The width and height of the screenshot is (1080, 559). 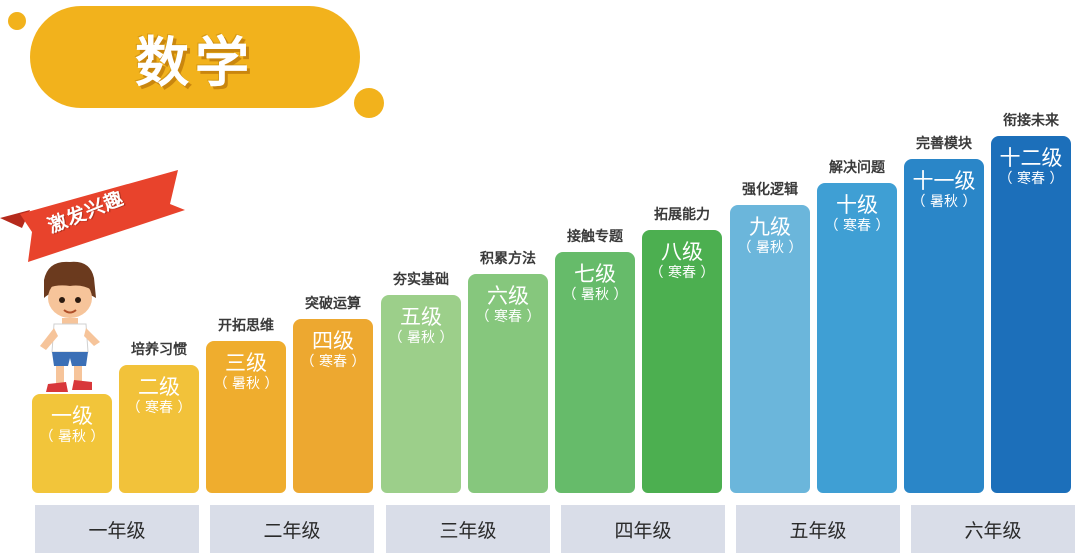 What do you see at coordinates (818, 529) in the screenshot?
I see `grade-cell: 五年级` at bounding box center [818, 529].